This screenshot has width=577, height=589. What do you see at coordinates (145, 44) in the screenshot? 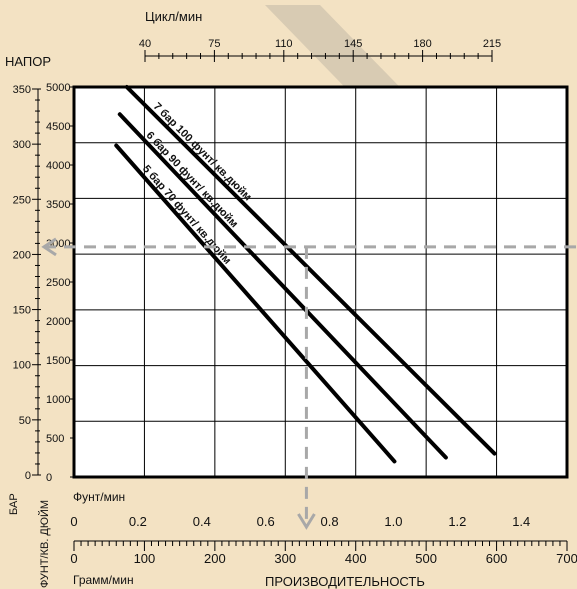
I see `top-axis-tick-label: 40` at bounding box center [145, 44].